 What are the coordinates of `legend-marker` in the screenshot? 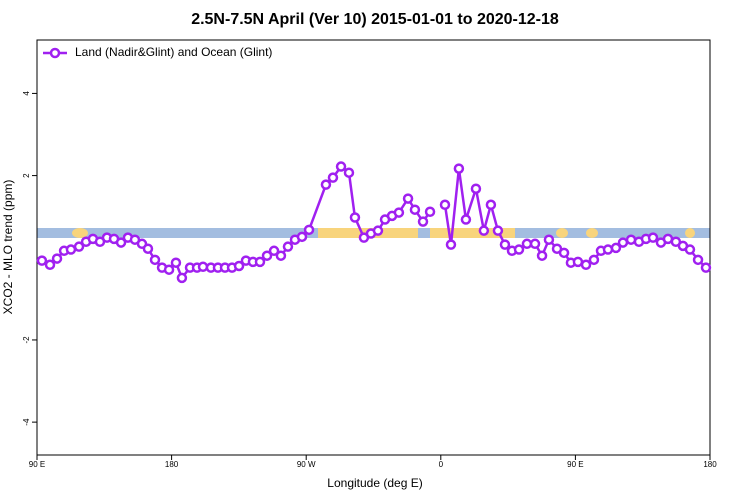 It's located at (55, 53).